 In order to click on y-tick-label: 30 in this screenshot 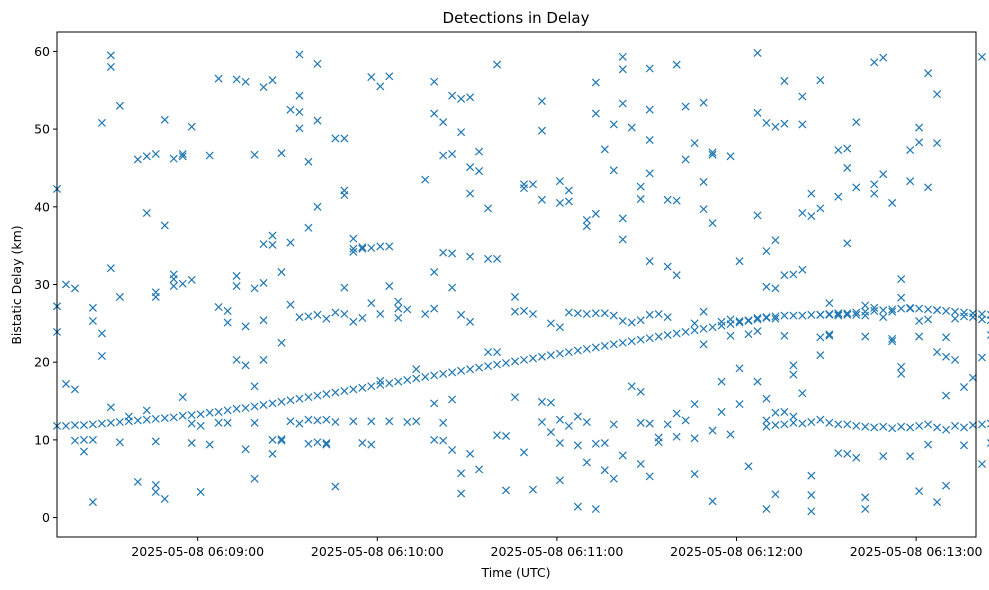, I will do `click(42, 284)`.